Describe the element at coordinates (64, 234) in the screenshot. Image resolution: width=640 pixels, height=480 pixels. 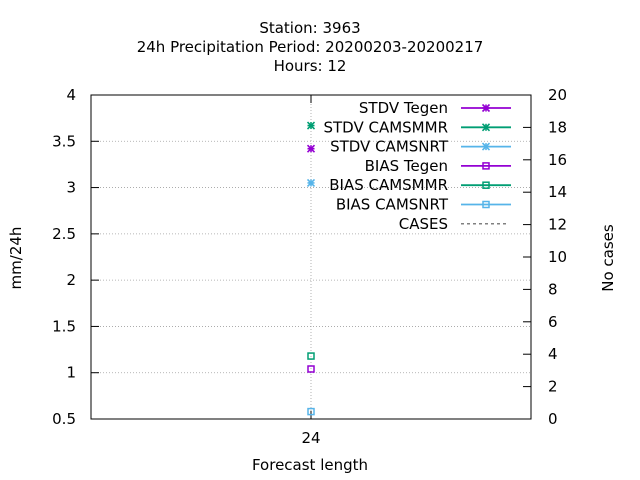
I see `y-tick-label: 2.5` at that location.